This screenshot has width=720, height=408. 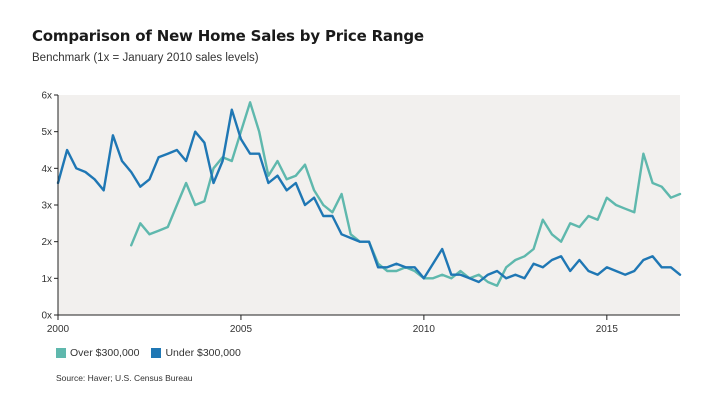 I want to click on y-tick-label: 0x, so click(x=46, y=316).